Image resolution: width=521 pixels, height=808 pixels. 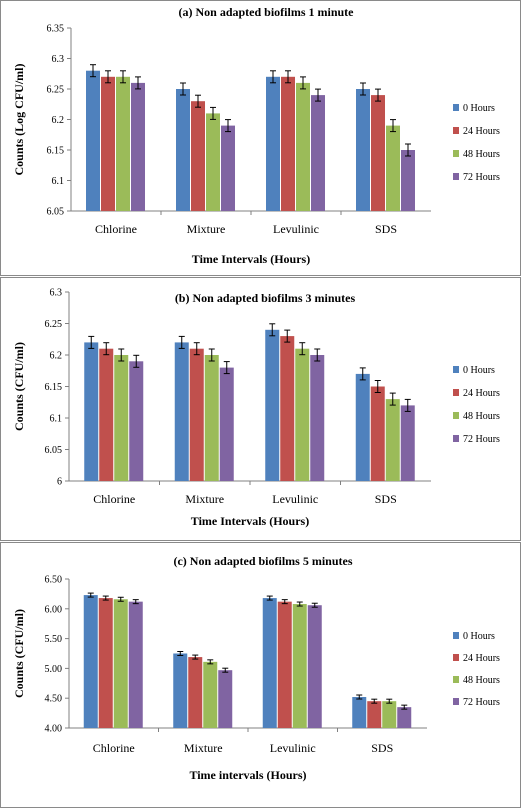 I want to click on y-axis-label: Counts (Log CFU/ml), so click(x=19, y=119).